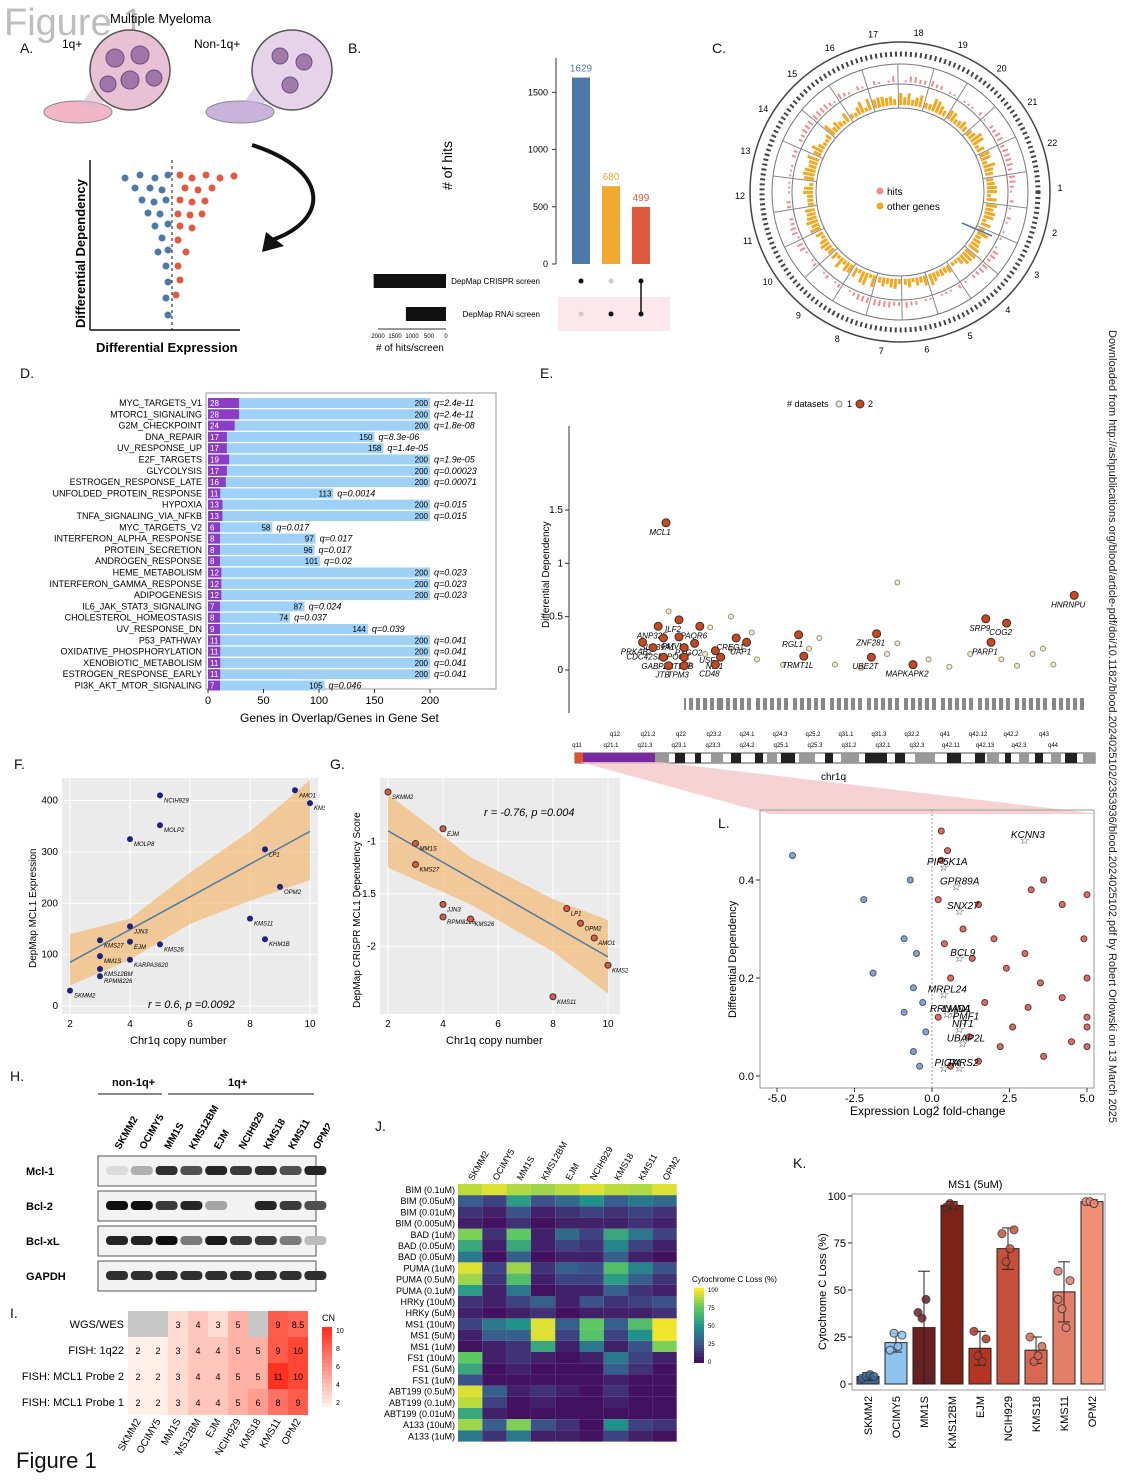  Describe the element at coordinates (666, 523) in the screenshot. I see `panel-e-gene-point` at that location.